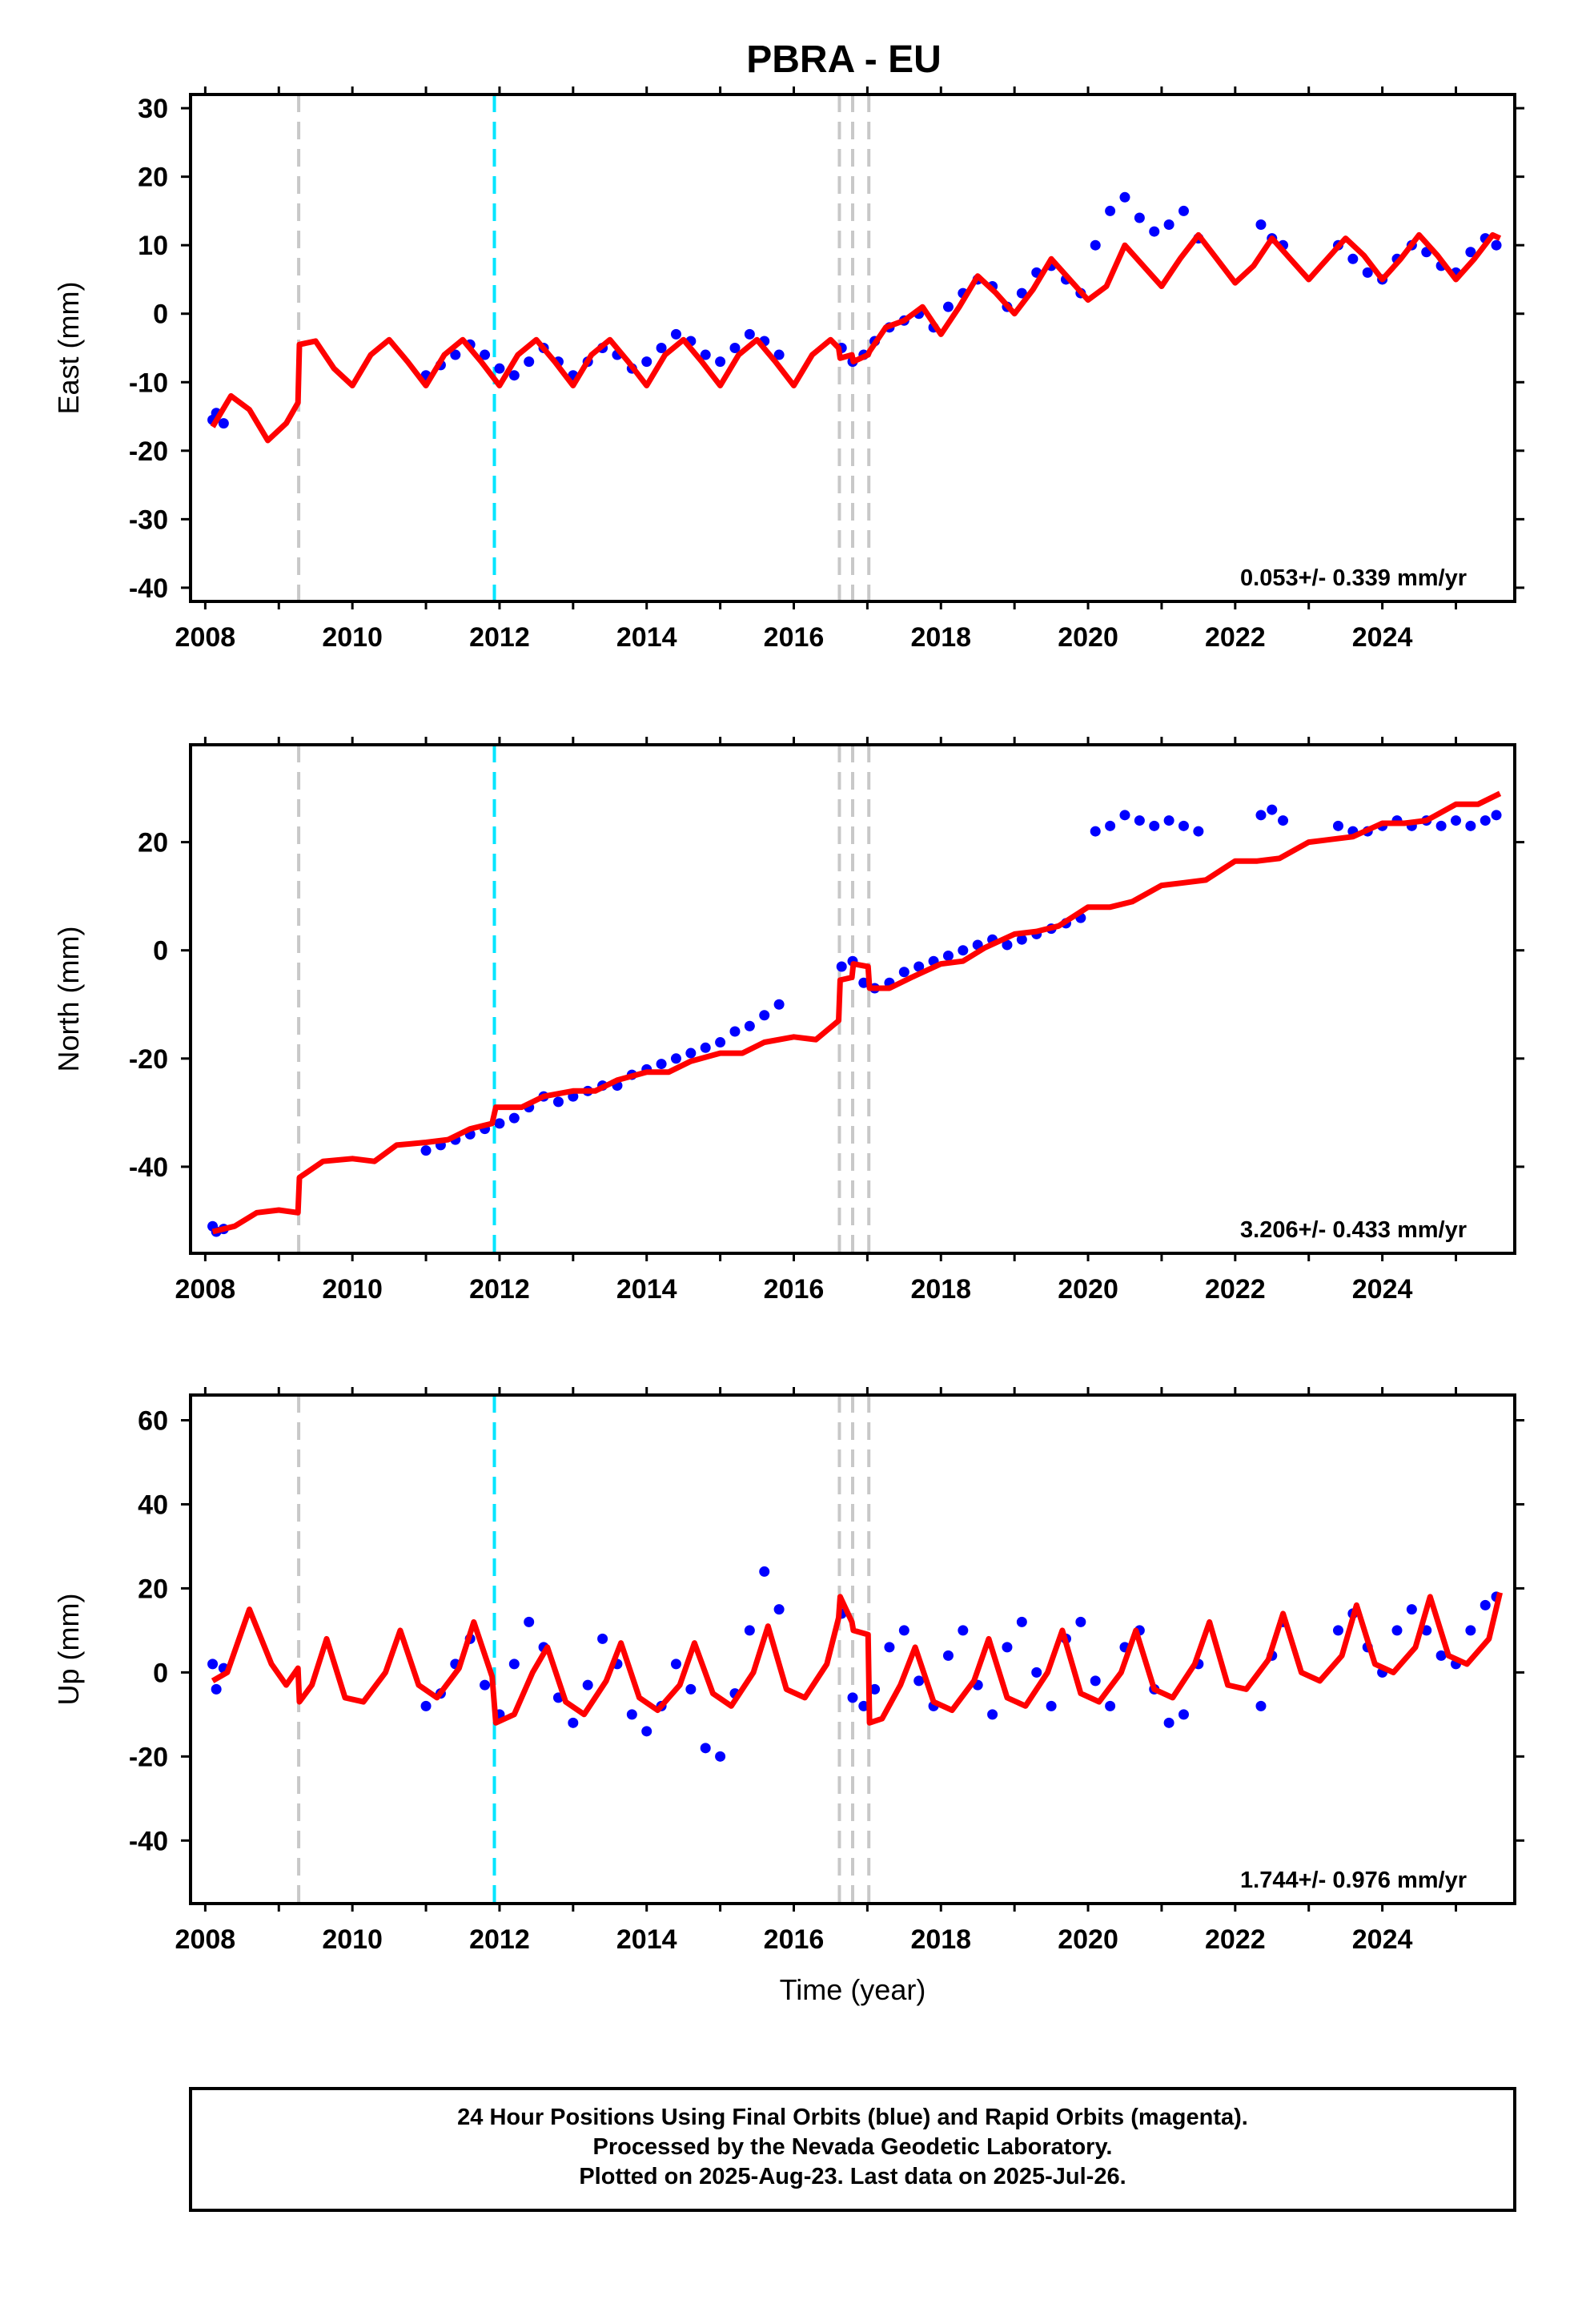  Describe the element at coordinates (148, 588) in the screenshot. I see `y-tick-label: -40` at that location.